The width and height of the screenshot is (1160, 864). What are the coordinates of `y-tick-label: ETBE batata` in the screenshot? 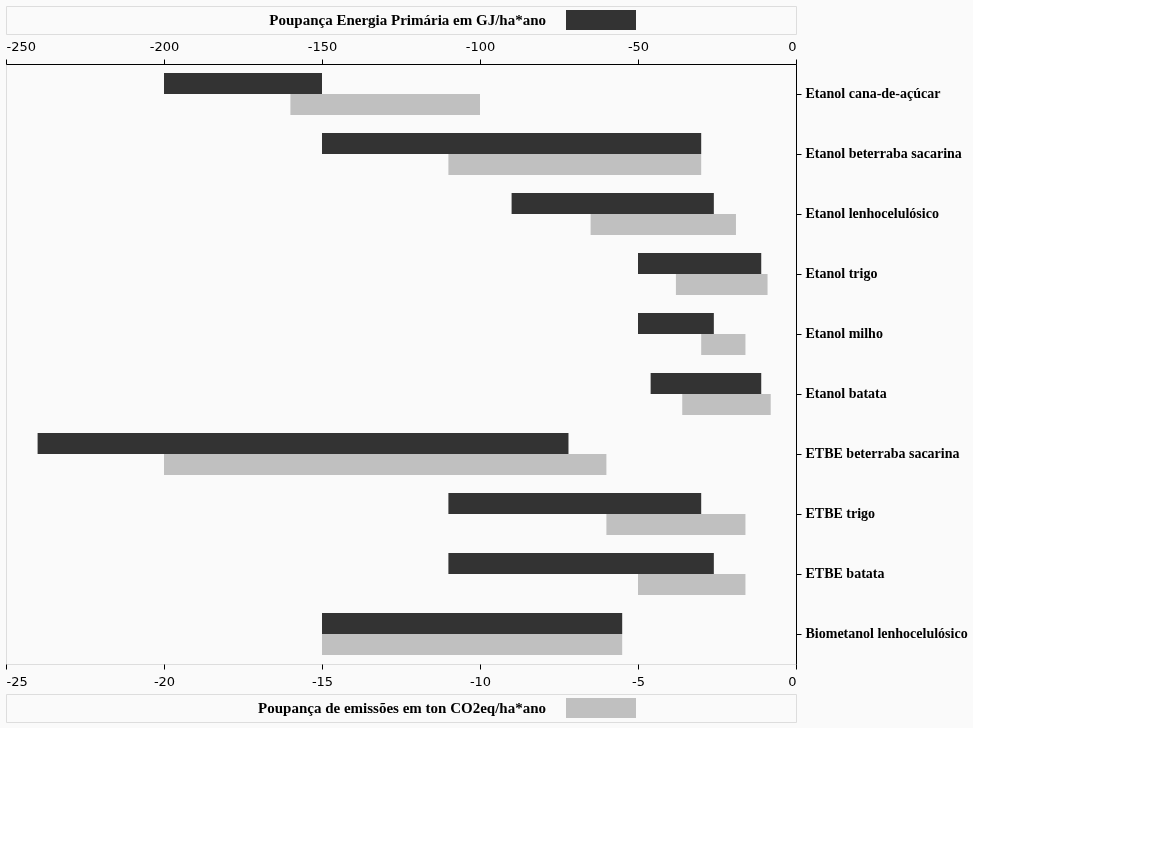 It's located at (845, 573).